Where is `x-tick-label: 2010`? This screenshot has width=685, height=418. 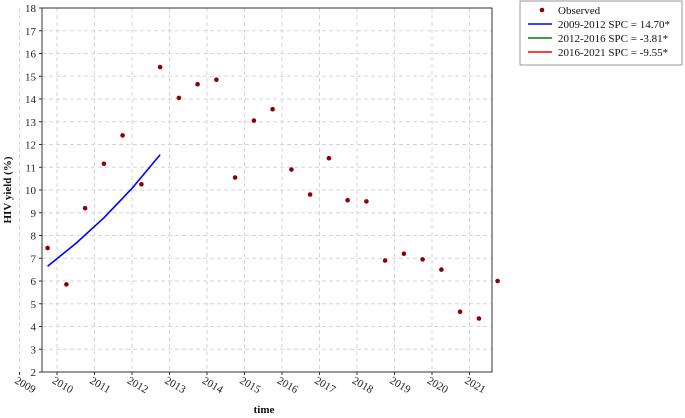
x-tick-label: 2010 is located at coordinates (62, 386).